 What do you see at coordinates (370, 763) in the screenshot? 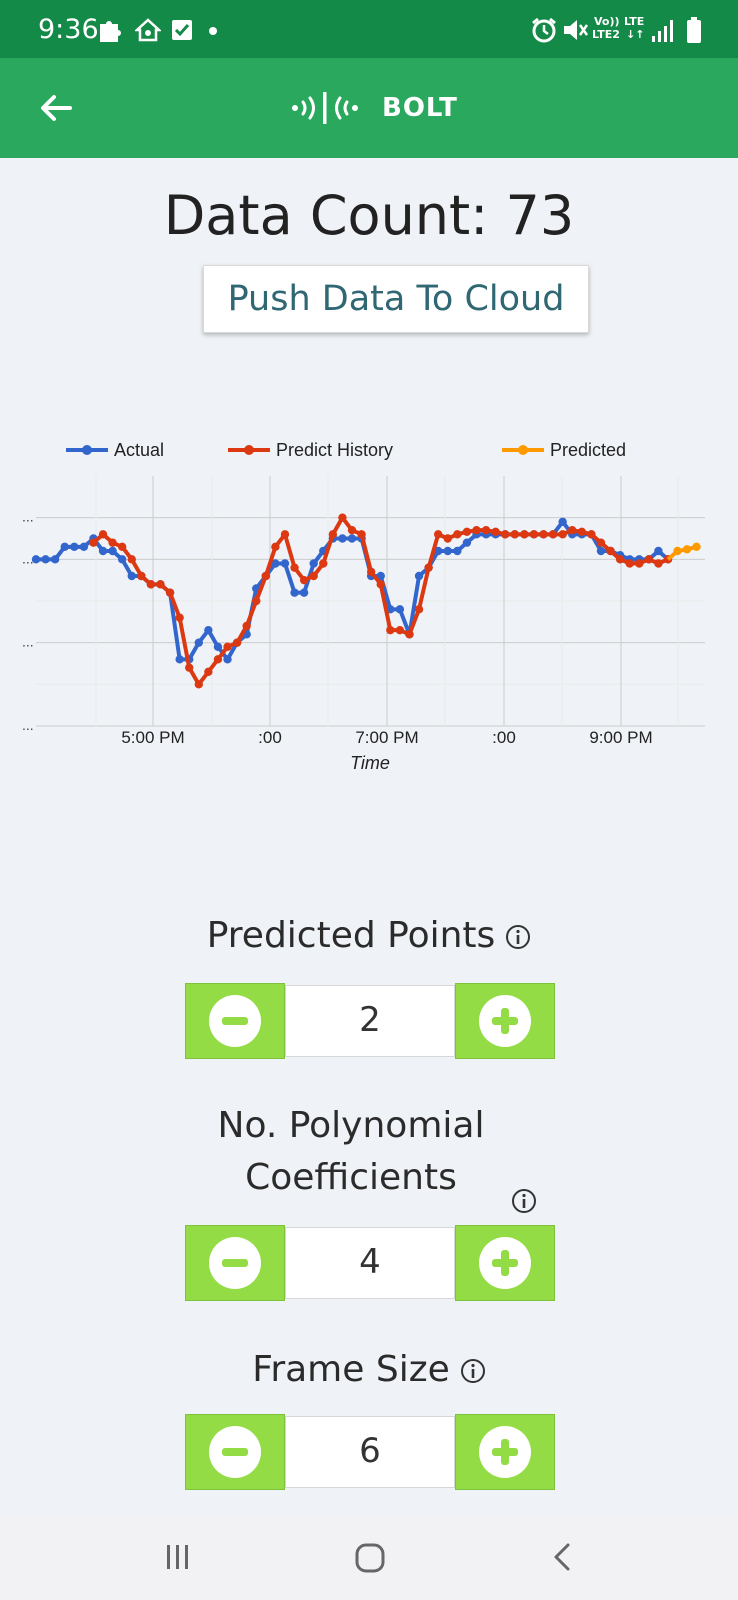
I see `x-axis-title: Time` at bounding box center [370, 763].